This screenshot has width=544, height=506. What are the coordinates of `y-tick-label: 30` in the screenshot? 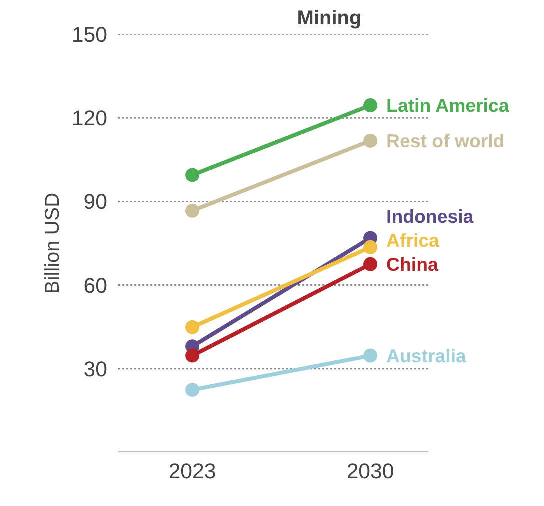 It's located at (96, 369).